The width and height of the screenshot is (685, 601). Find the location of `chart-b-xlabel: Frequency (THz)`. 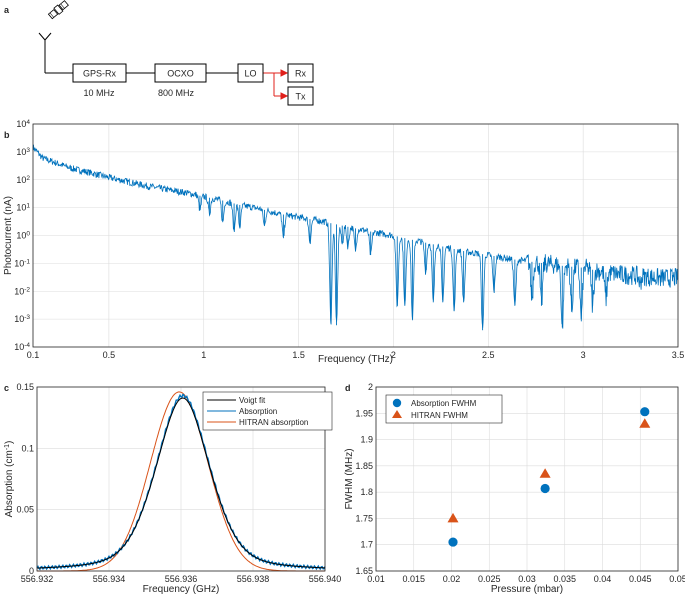

chart-b-xlabel: Frequency (THz) is located at coordinates (355, 359).